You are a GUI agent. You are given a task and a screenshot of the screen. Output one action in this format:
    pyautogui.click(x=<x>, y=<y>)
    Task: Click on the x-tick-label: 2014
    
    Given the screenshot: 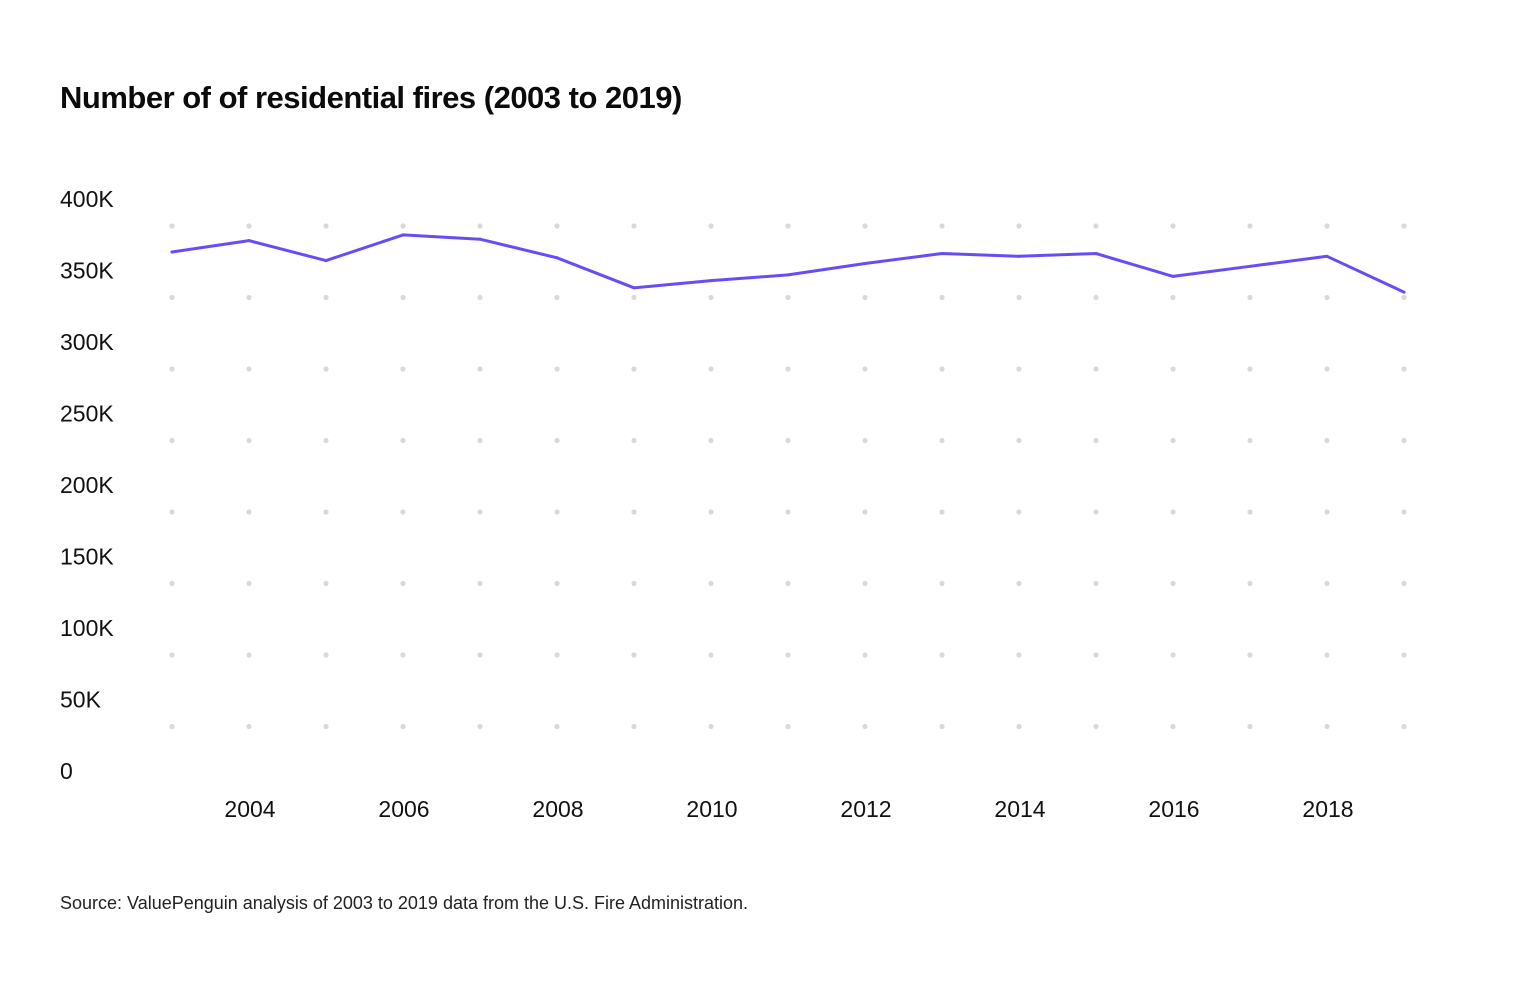 What is the action you would take?
    pyautogui.click(x=1019, y=809)
    